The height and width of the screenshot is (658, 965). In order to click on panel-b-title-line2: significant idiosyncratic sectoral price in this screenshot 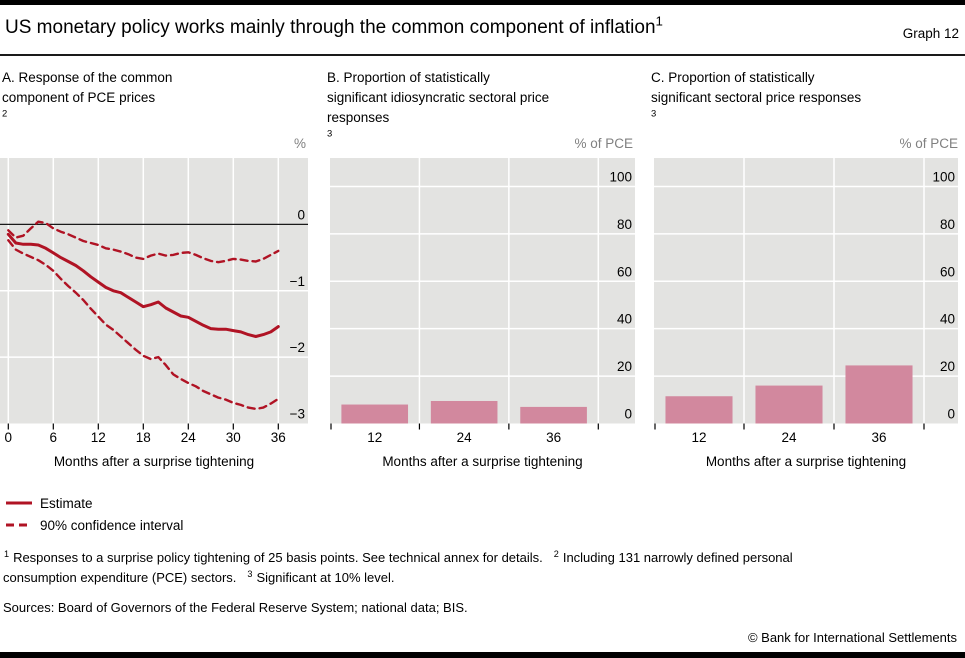, I will do `click(438, 97)`.